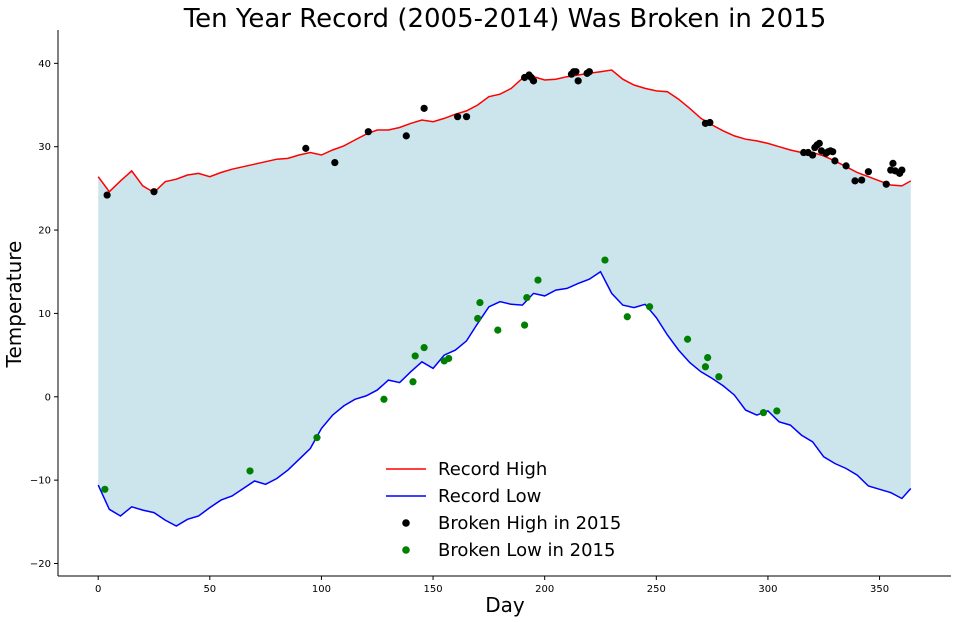 This screenshot has width=961, height=622. What do you see at coordinates (433, 589) in the screenshot?
I see `x-tick-label: 150` at bounding box center [433, 589].